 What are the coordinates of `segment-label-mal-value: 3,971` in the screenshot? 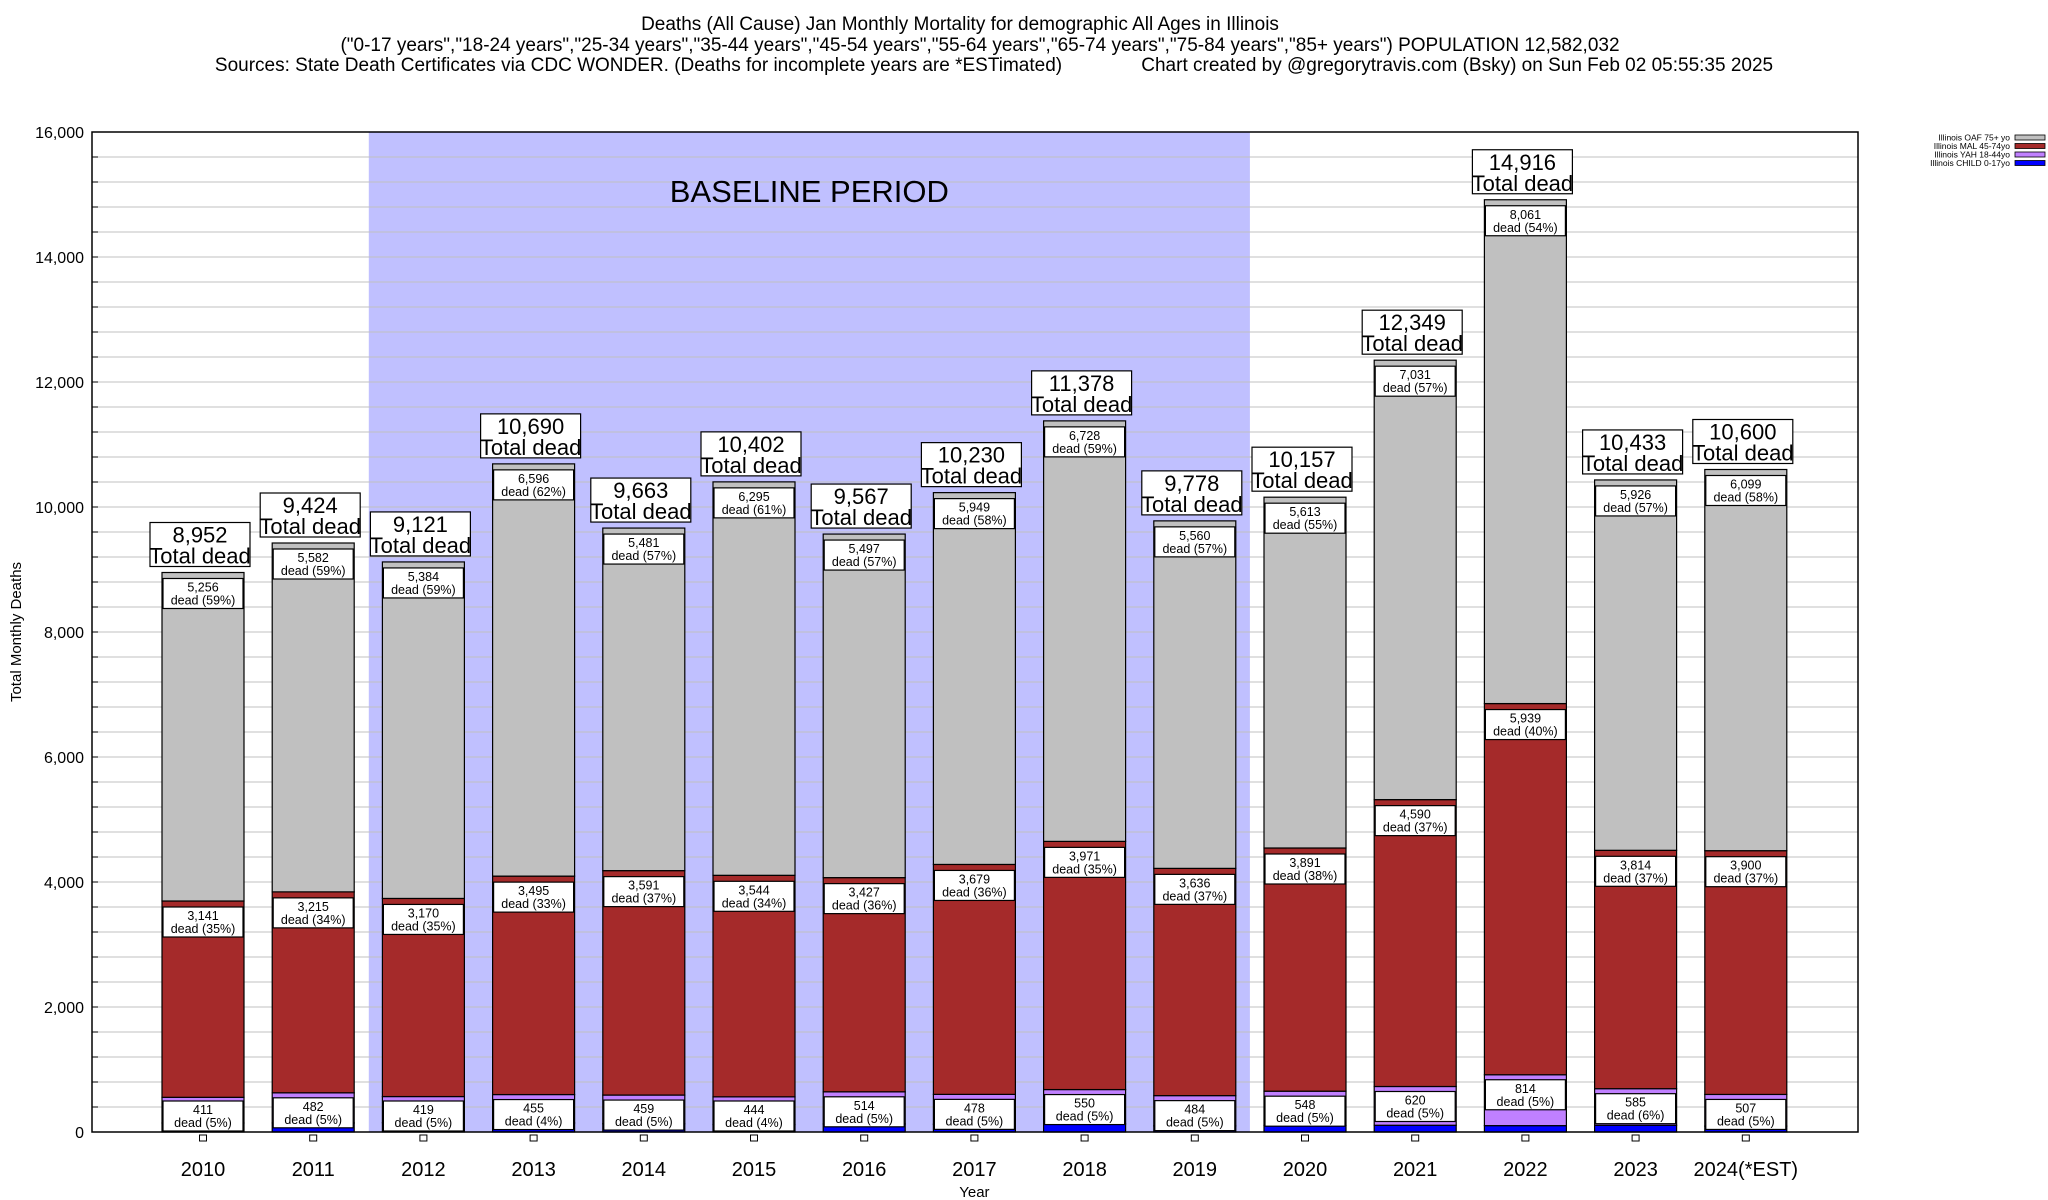 It's located at (1084, 856).